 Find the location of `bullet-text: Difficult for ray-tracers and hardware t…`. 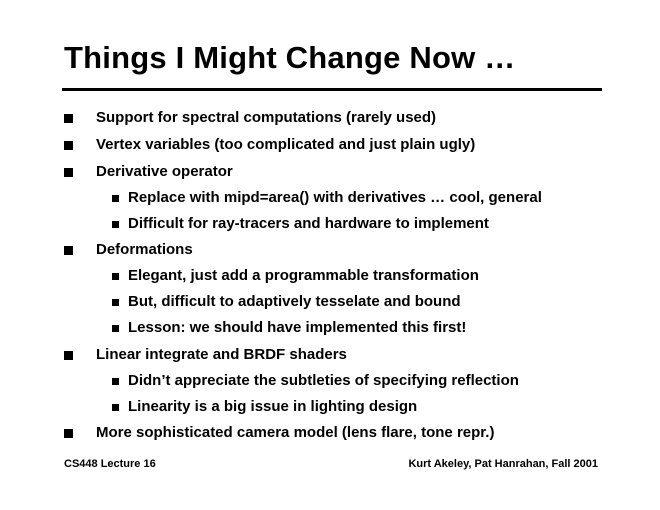

bullet-text: Difficult for ray-tracers and hardware t… is located at coordinates (308, 223).